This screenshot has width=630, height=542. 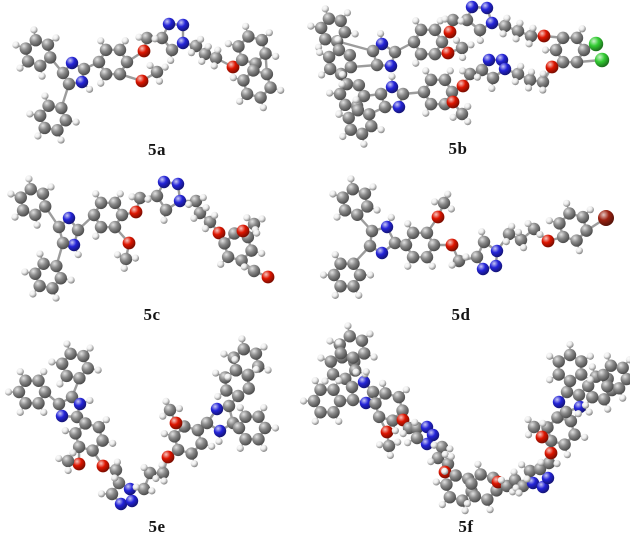 What do you see at coordinates (157, 149) in the screenshot?
I see `panel-label-5a: 5a` at bounding box center [157, 149].